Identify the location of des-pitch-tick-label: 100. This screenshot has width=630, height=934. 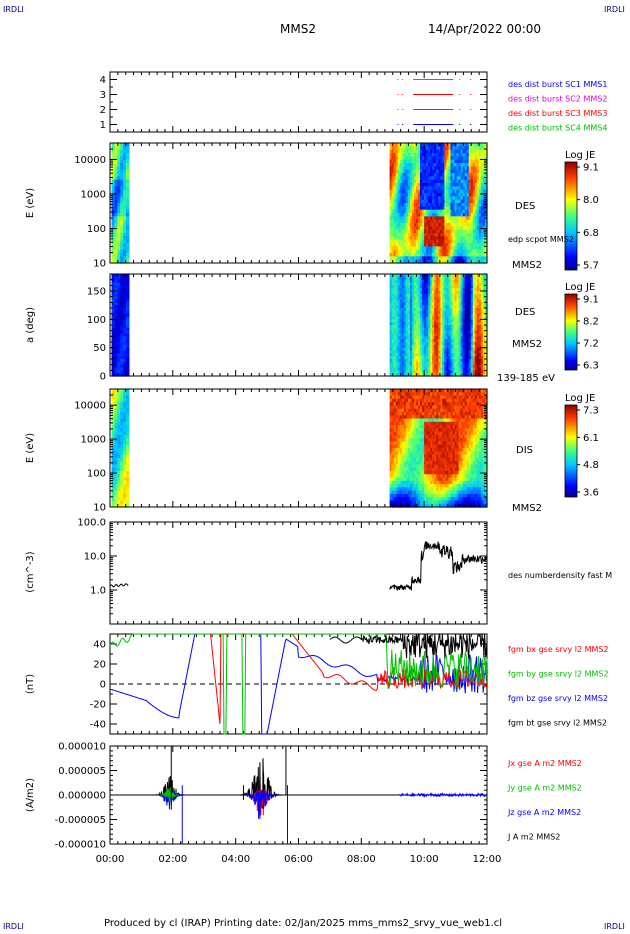
(96, 320).